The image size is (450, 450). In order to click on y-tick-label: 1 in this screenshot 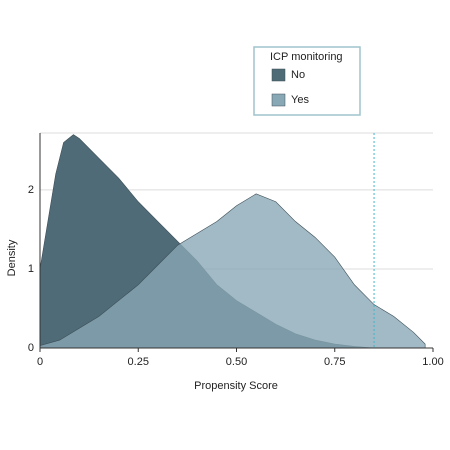, I will do `click(31, 269)`.